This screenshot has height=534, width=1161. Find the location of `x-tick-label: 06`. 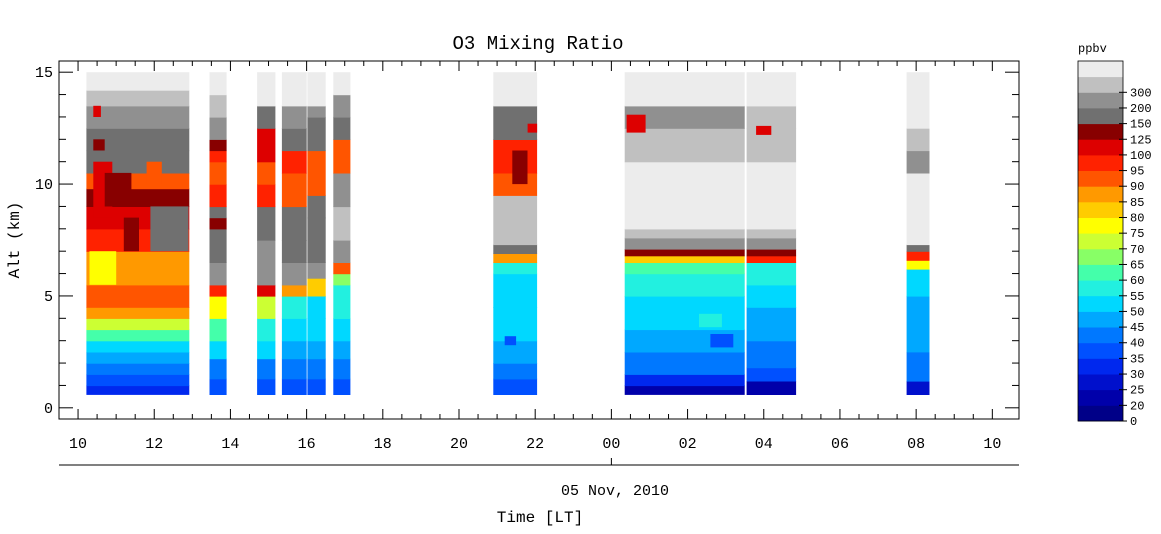

x-tick-label: 06 is located at coordinates (840, 444).